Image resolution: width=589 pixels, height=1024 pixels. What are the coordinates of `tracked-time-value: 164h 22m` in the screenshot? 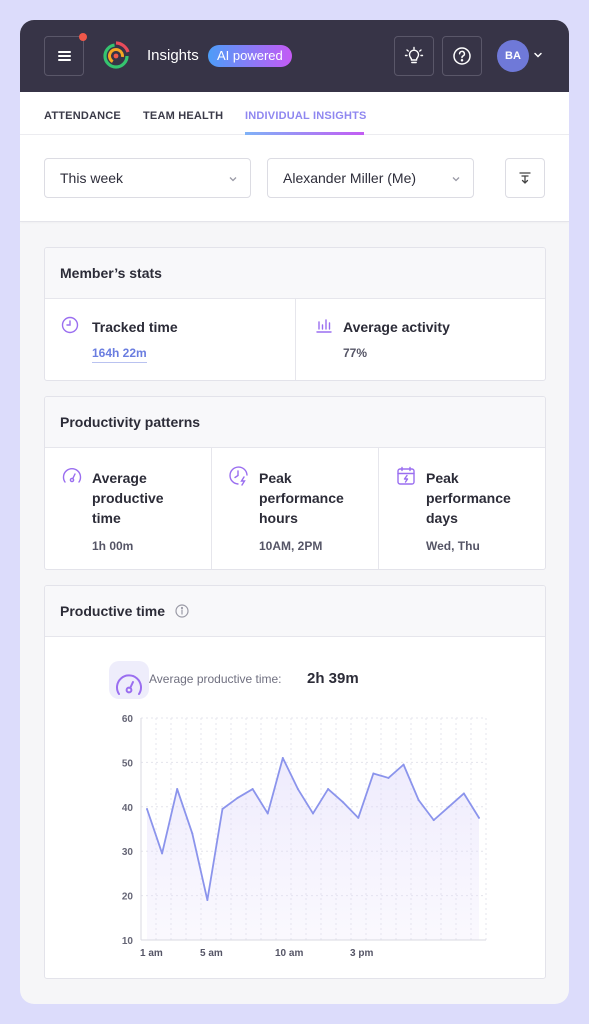 It's located at (119, 354).